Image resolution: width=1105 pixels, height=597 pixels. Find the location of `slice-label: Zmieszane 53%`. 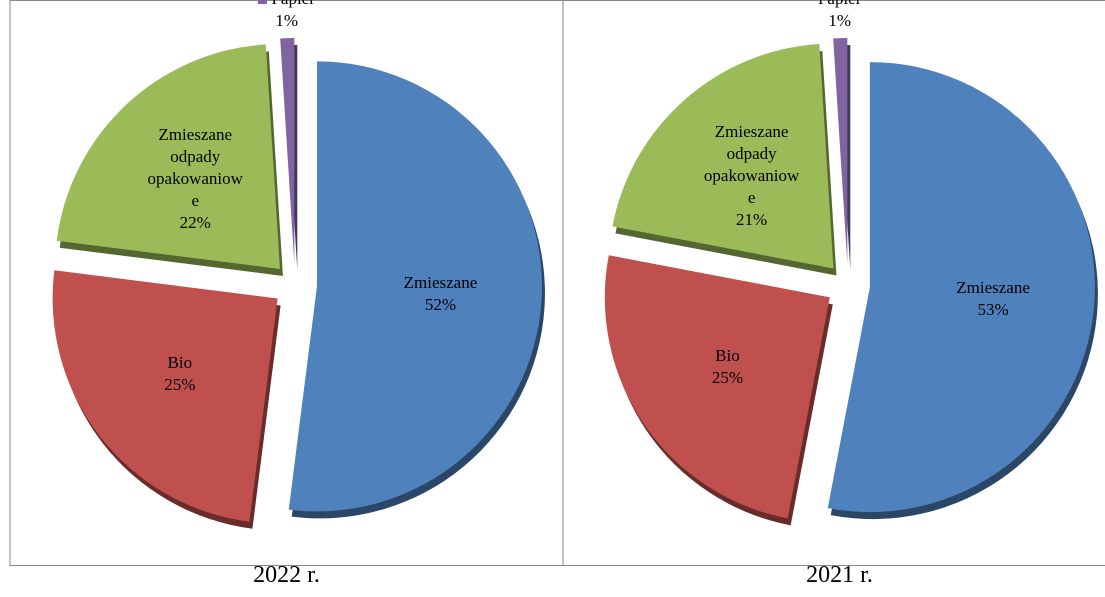

slice-label: Zmieszane 53% is located at coordinates (993, 299).